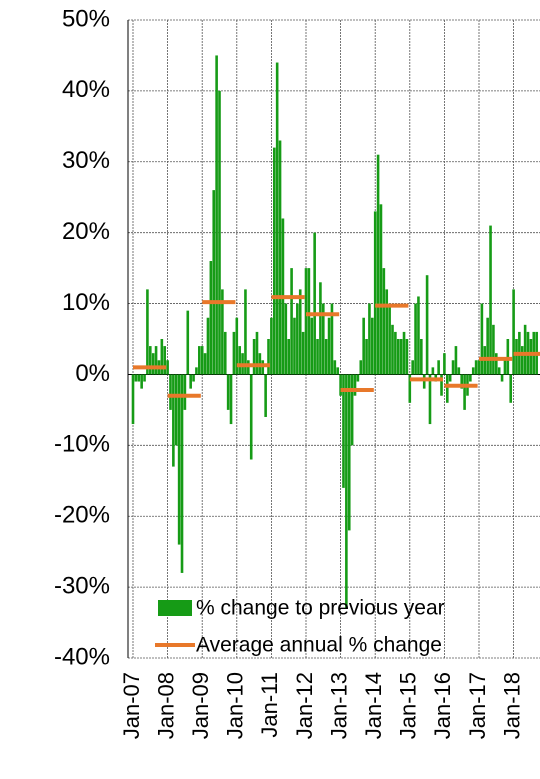  I want to click on x-tick-label: Jan-10, so click(235, 705).